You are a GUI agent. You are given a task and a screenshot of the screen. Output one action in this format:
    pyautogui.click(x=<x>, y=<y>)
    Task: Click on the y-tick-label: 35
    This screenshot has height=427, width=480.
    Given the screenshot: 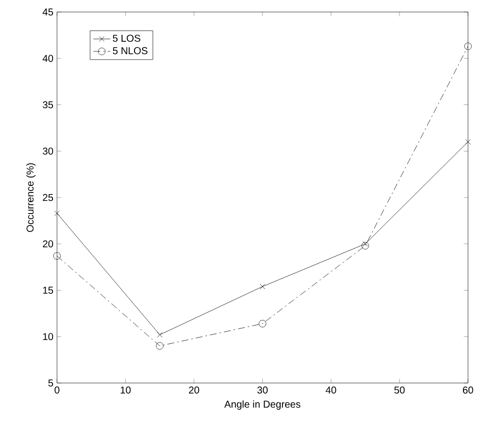 What is the action you would take?
    pyautogui.click(x=48, y=104)
    